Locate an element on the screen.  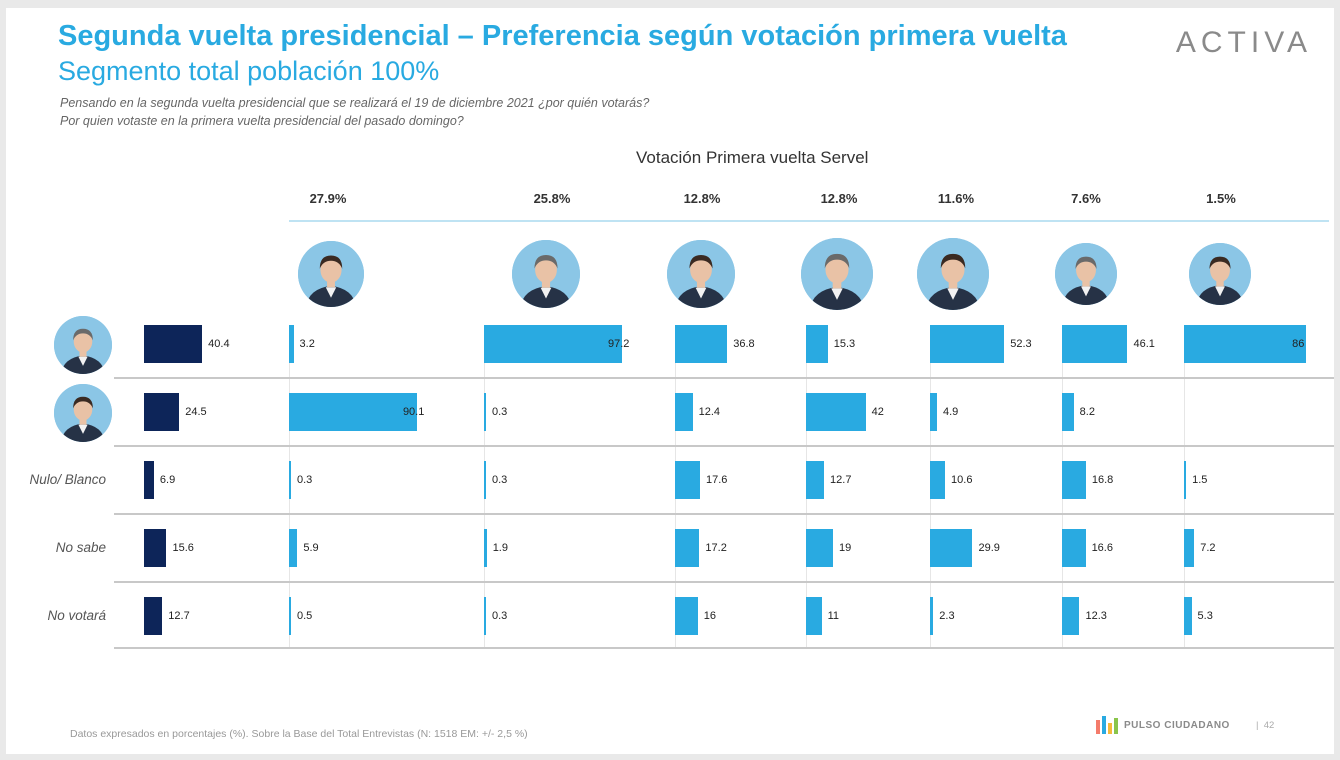
value-label: 19 is located at coordinates (845, 548).